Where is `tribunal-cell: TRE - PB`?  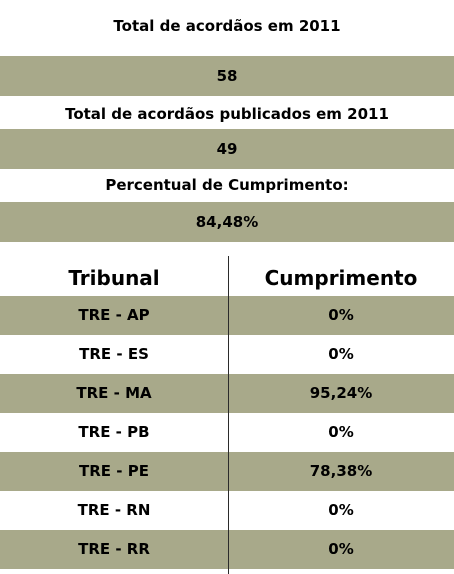
tribunal-cell: TRE - PB is located at coordinates (114, 432).